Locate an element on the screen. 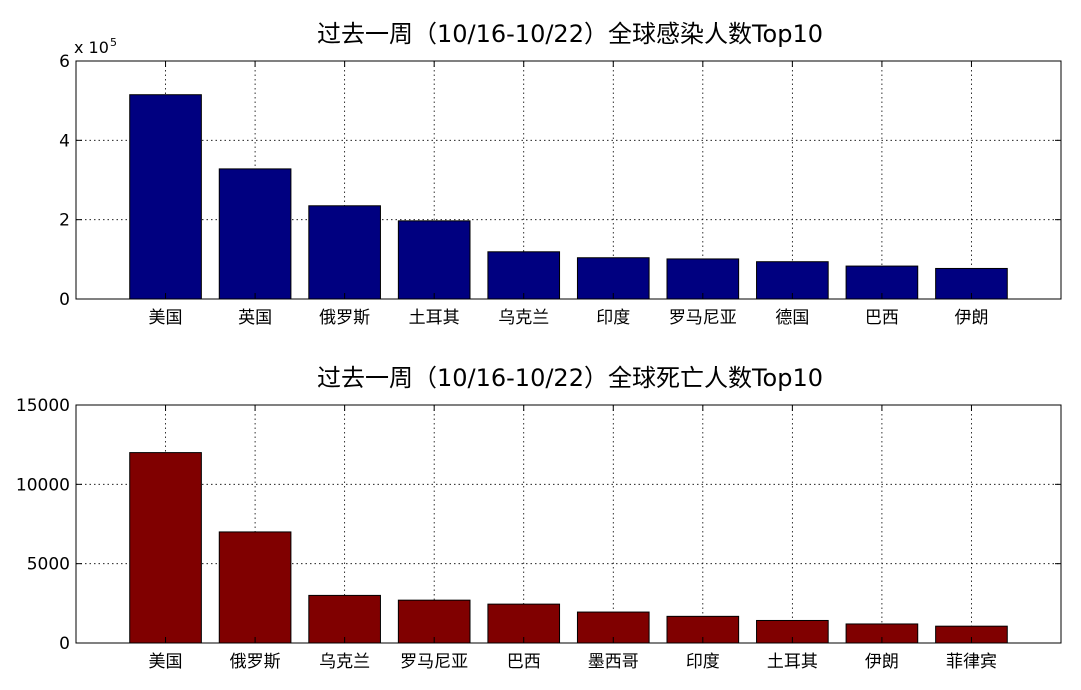 This screenshot has height=690, width=1081. y-tick-labels: 0 2 4 6 is located at coordinates (64, 181).